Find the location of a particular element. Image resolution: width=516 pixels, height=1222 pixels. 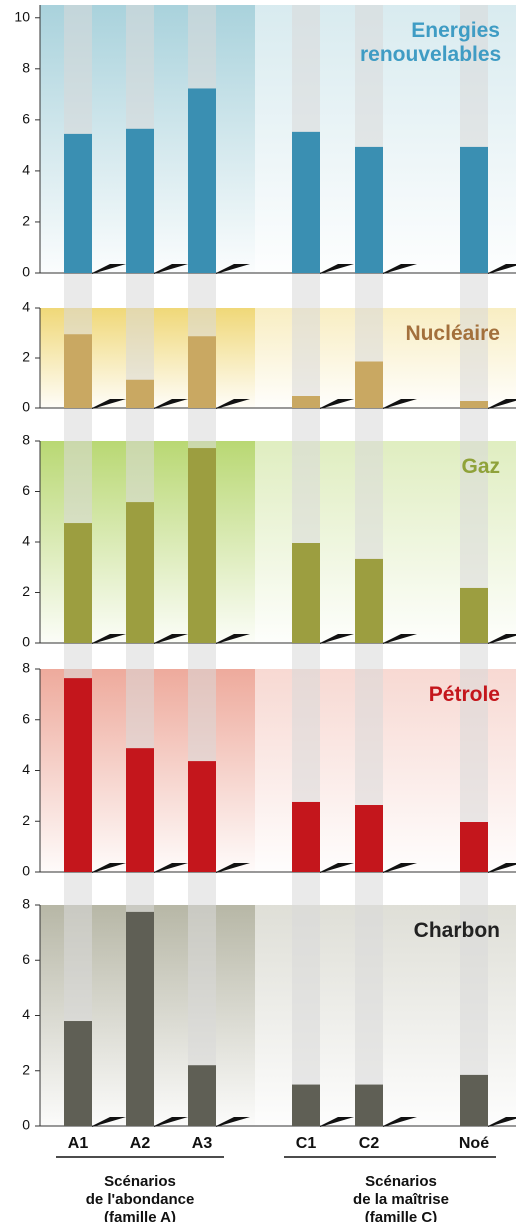

y-tick-label: 10 is located at coordinates (22, 16).